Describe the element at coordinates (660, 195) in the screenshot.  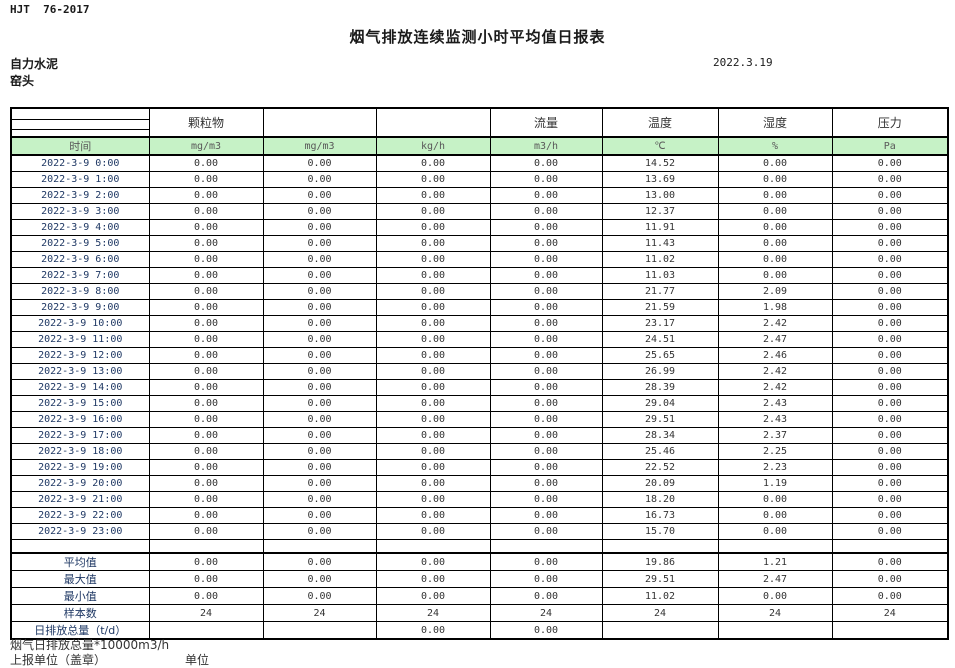
I see `value-cell: 13.00` at that location.